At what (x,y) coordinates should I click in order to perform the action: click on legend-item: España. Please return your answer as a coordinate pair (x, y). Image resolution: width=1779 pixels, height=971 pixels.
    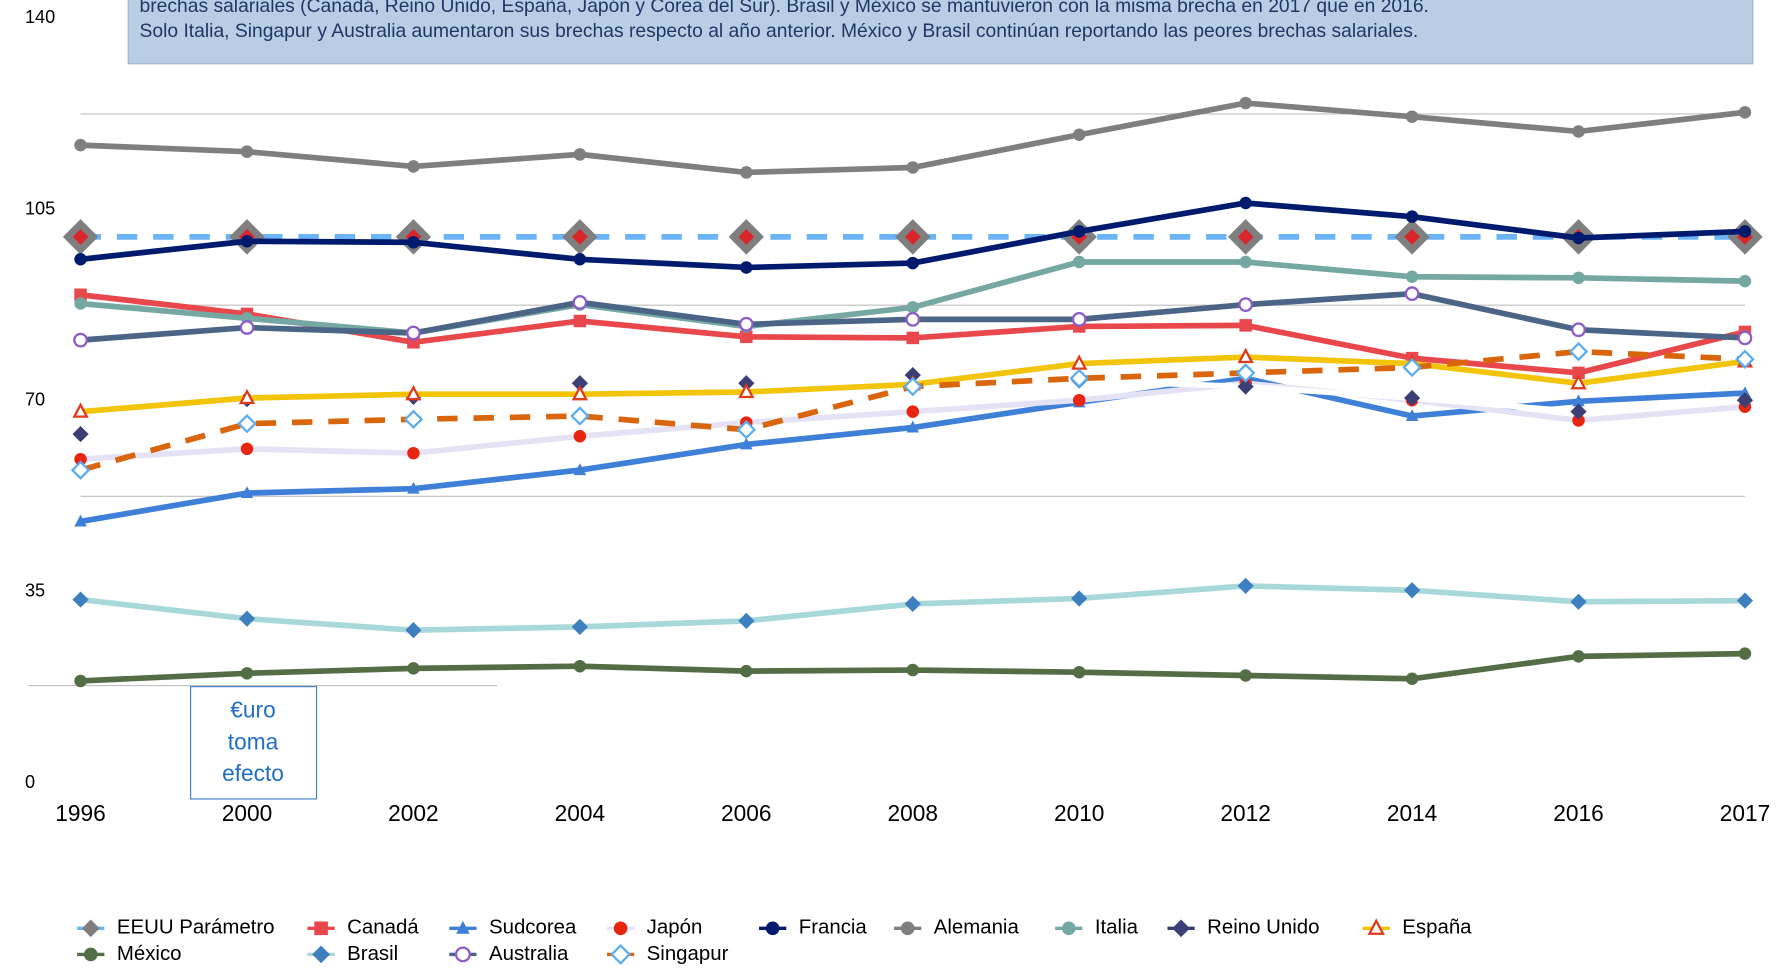
    Looking at the image, I should click on (1417, 928).